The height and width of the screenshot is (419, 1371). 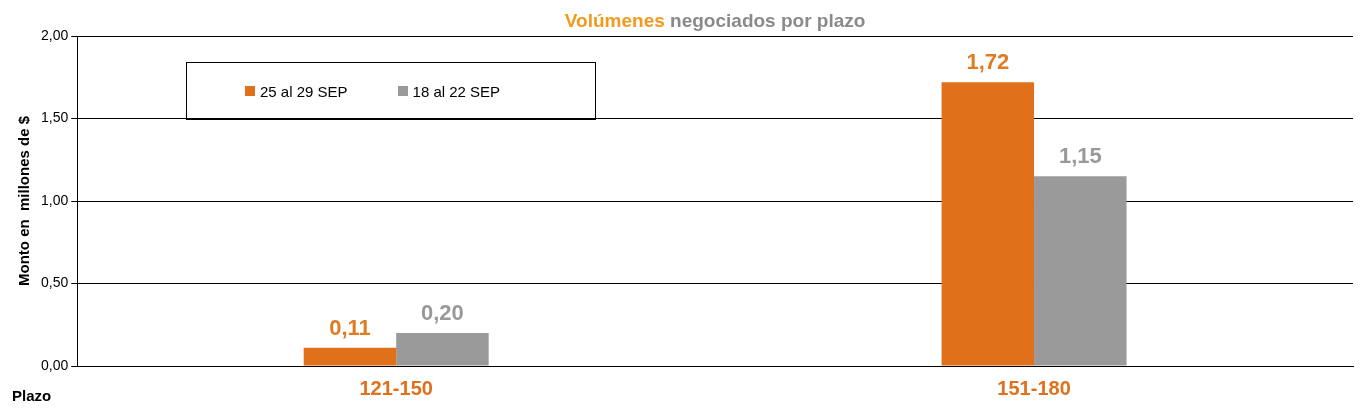 I want to click on x-tick-label: 151-180, so click(x=1034, y=387).